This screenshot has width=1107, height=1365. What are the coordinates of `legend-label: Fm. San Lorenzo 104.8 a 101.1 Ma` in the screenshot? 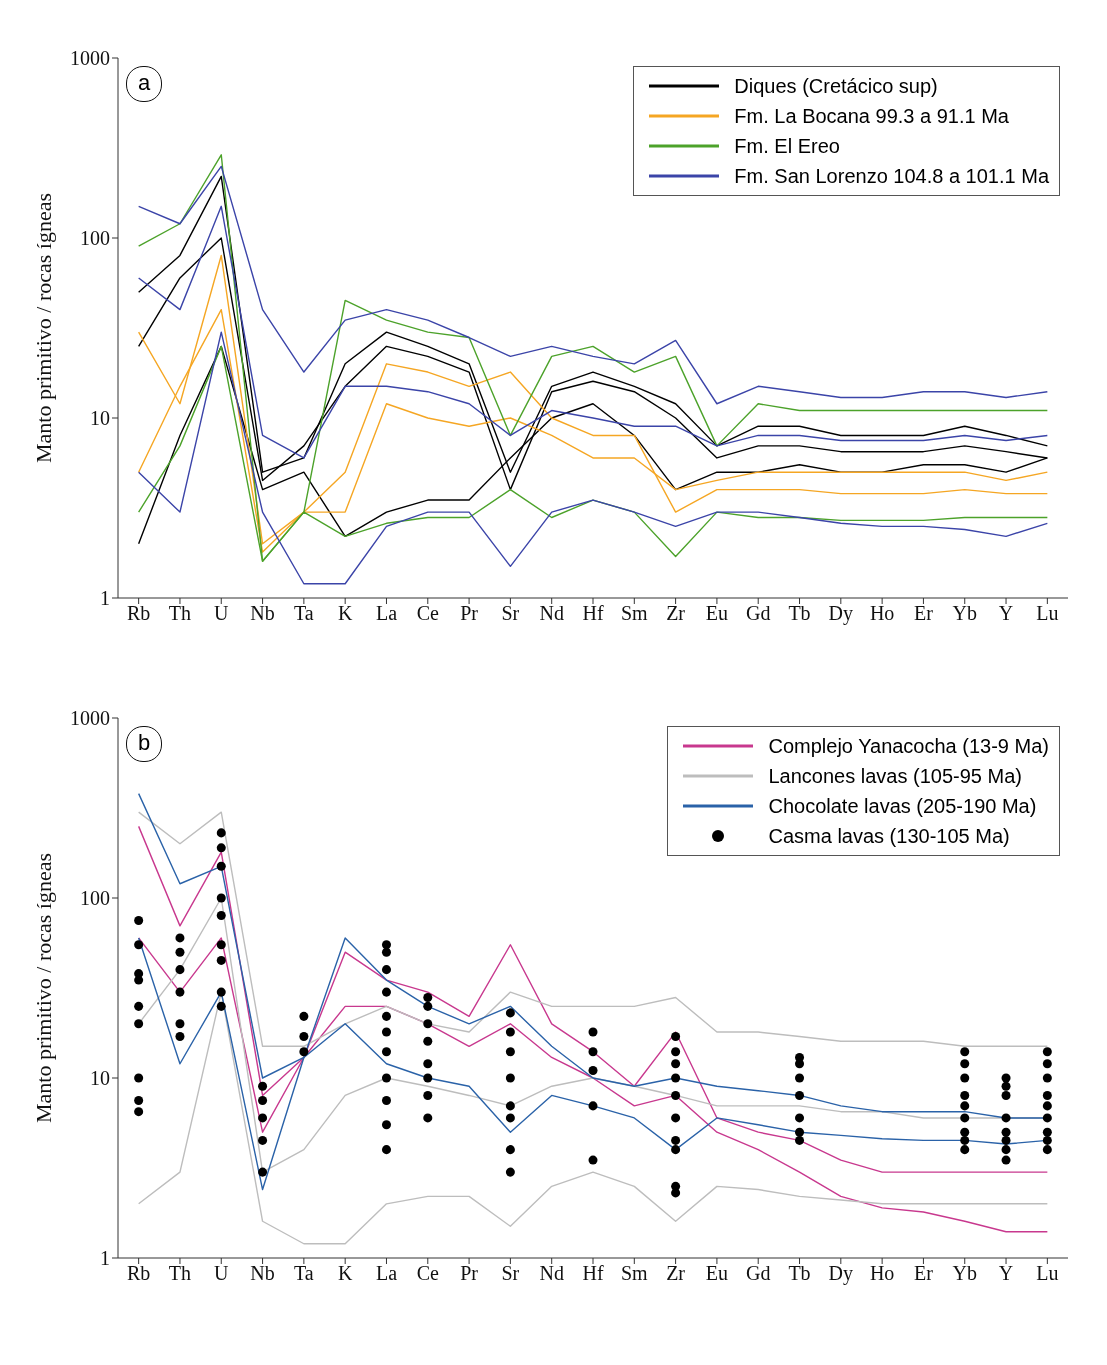 It's located at (891, 176).